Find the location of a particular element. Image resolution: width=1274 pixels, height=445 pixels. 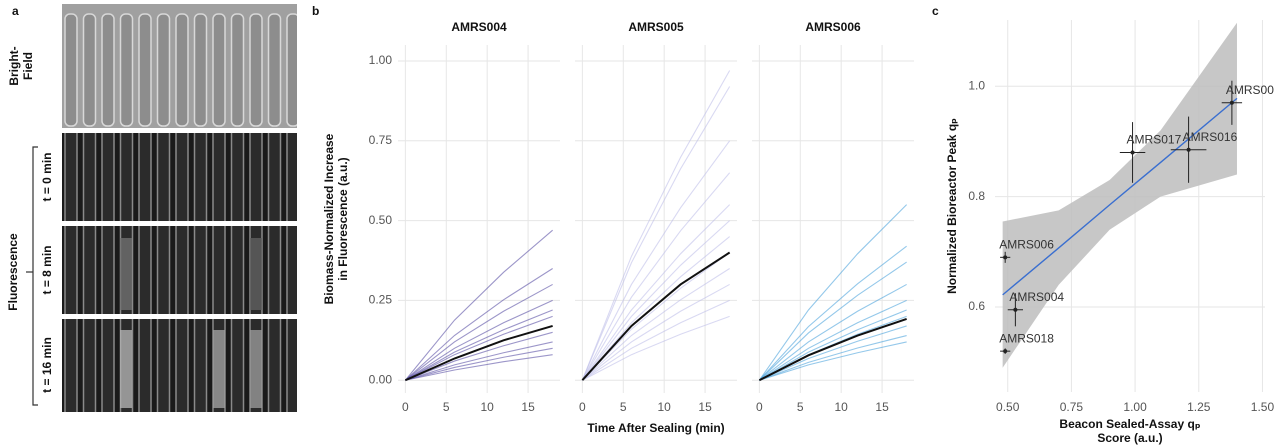

fluorescence-chambers is located at coordinates (179, 177).